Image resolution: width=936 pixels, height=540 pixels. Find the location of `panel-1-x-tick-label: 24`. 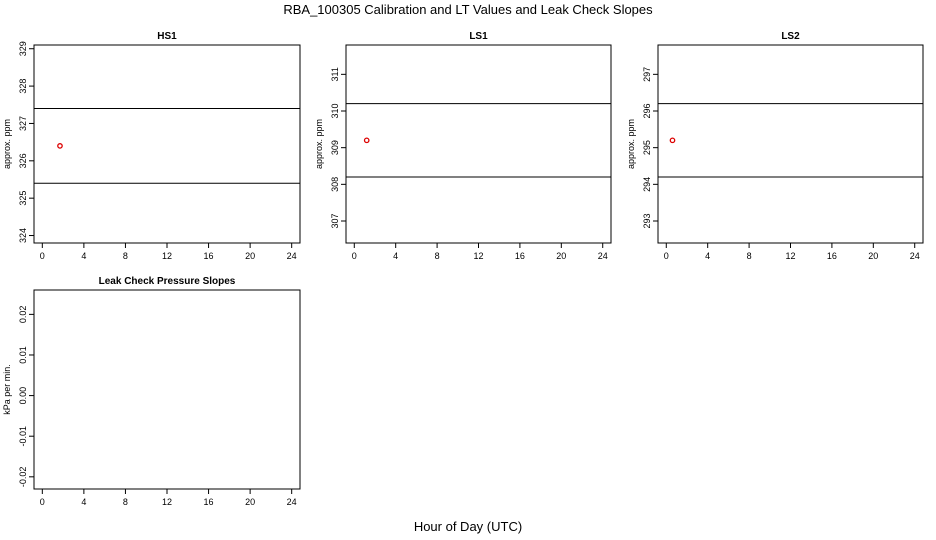

panel-1-x-tick-label: 24 is located at coordinates (292, 256).